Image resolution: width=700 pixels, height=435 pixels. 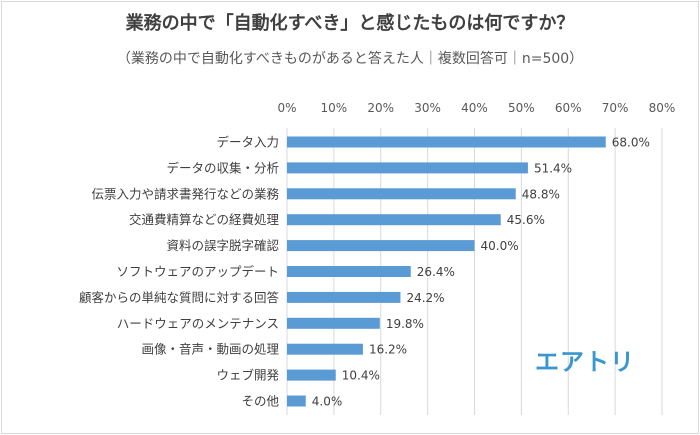 What do you see at coordinates (185, 193) in the screenshot?
I see `category-label: 伝票入力や請求書発行などの業務` at bounding box center [185, 193].